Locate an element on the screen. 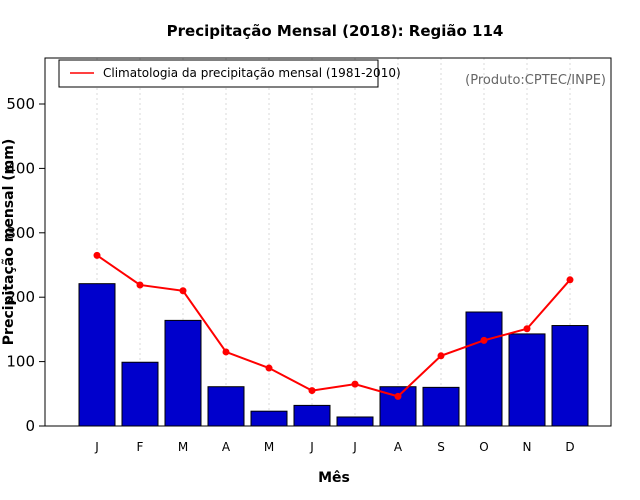  y-tick-label: 200 is located at coordinates (20, 297).